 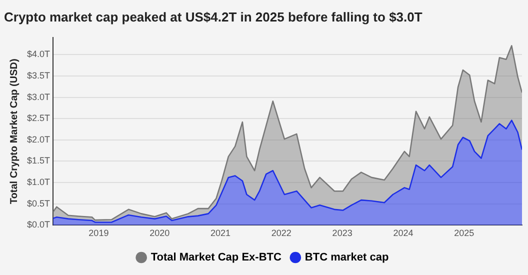 What do you see at coordinates (213, 16) in the screenshot?
I see `chart-title: Crypto market cap peaked at US$4.2T in 2025 before falling to $3.0T` at bounding box center [213, 16].